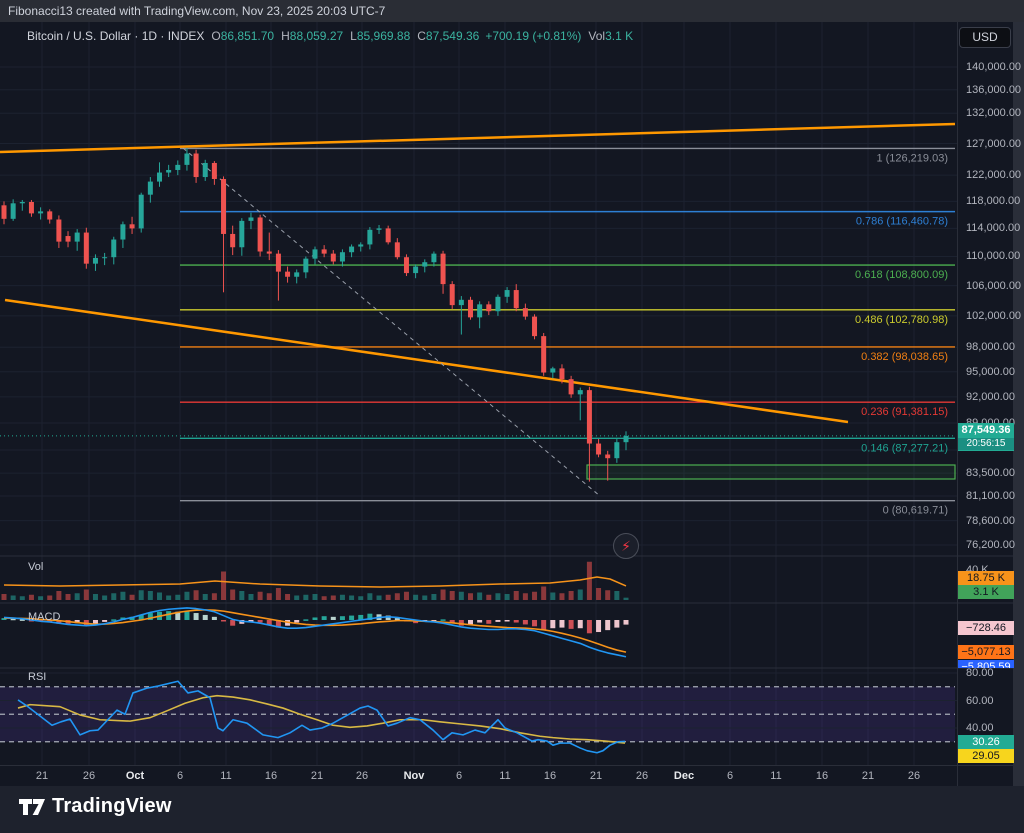  I want to click on macd-signal-tag: −5,077.13, so click(986, 652).